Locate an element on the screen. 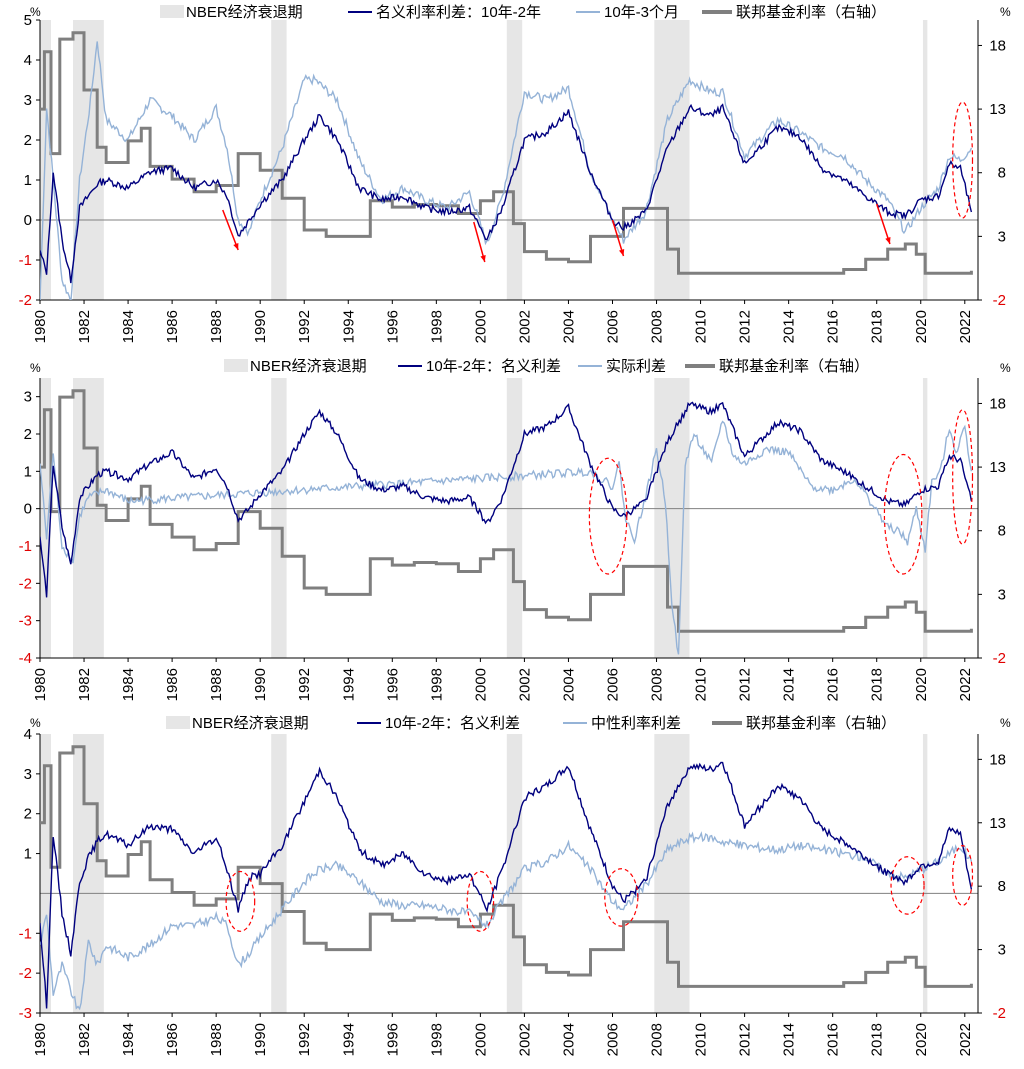 The image size is (1024, 1069). legend: NBER经济衰退期 10年-2年：名义利差 实际利差 联邦基金利率（右轴） is located at coordinates (546, 366).